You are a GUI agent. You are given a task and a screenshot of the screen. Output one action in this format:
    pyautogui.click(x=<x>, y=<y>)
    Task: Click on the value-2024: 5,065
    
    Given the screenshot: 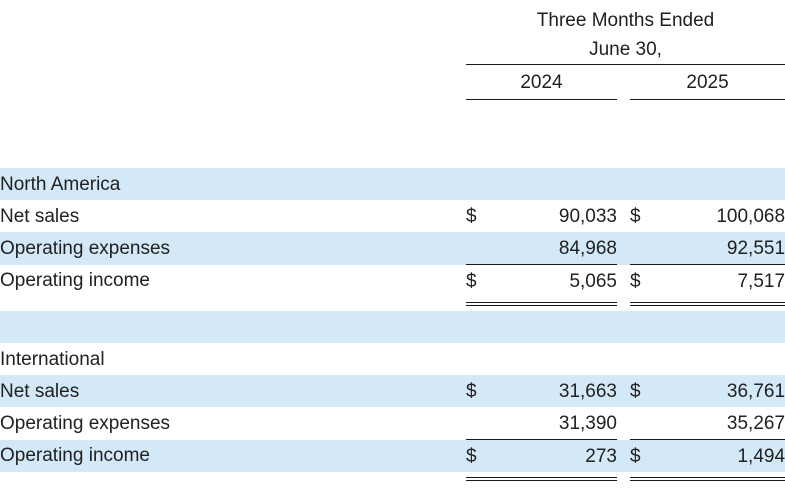 What is the action you would take?
    pyautogui.click(x=554, y=280)
    